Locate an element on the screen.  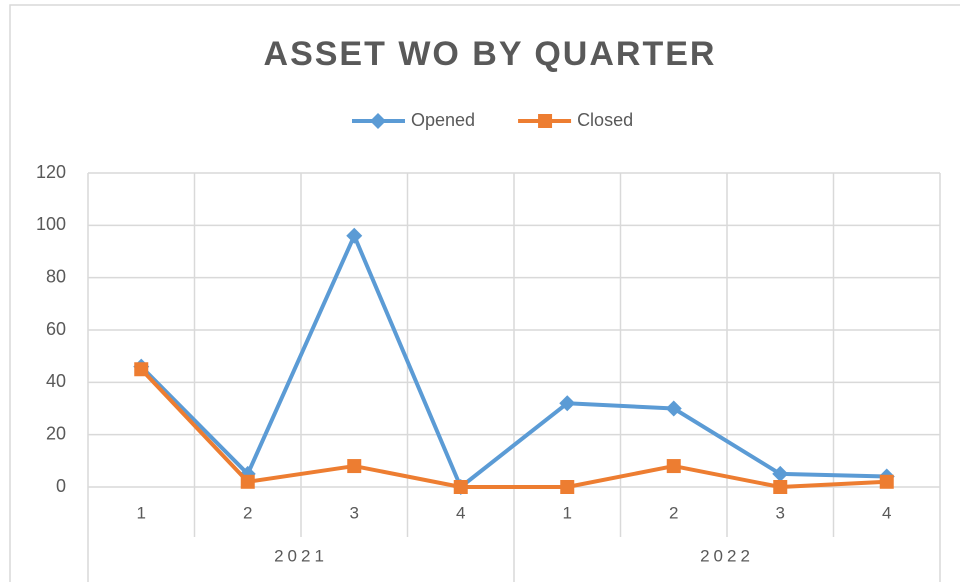
y-tick-label: 0 is located at coordinates (61, 486).